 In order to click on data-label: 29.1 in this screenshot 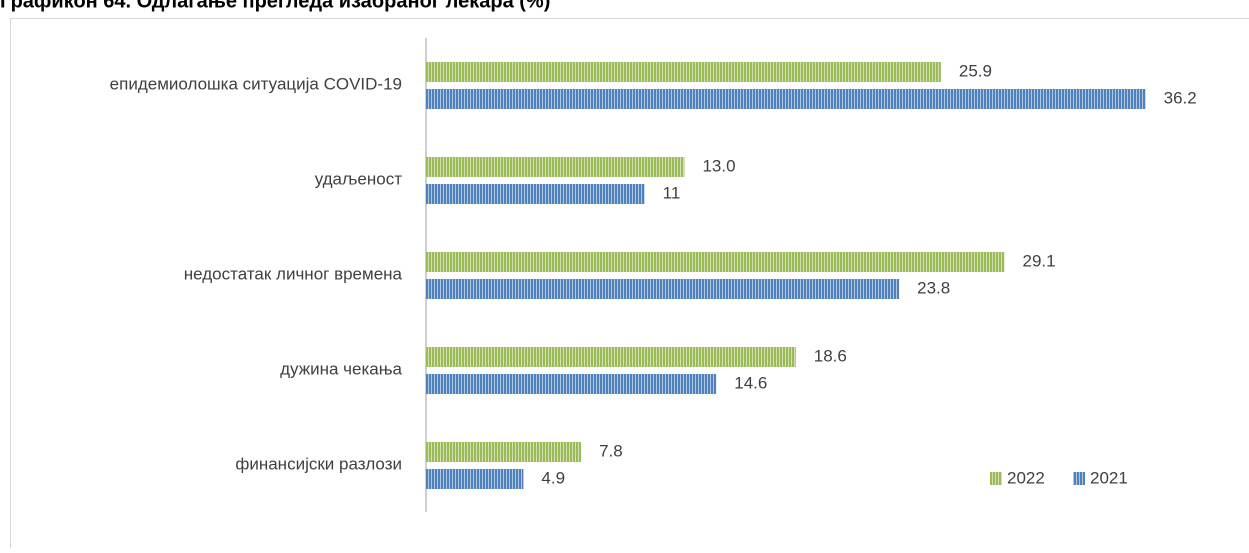, I will do `click(1039, 260)`.